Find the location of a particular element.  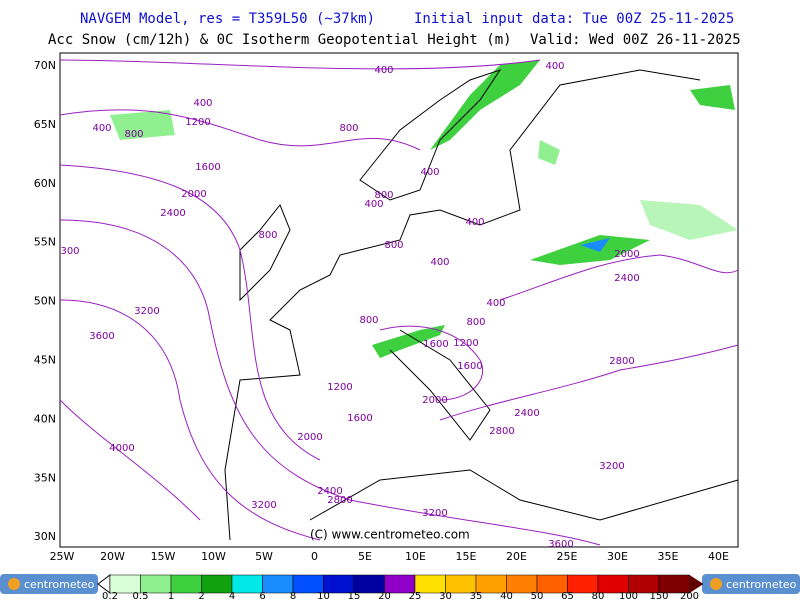

colorbar-label: 0.2 is located at coordinates (110, 595).